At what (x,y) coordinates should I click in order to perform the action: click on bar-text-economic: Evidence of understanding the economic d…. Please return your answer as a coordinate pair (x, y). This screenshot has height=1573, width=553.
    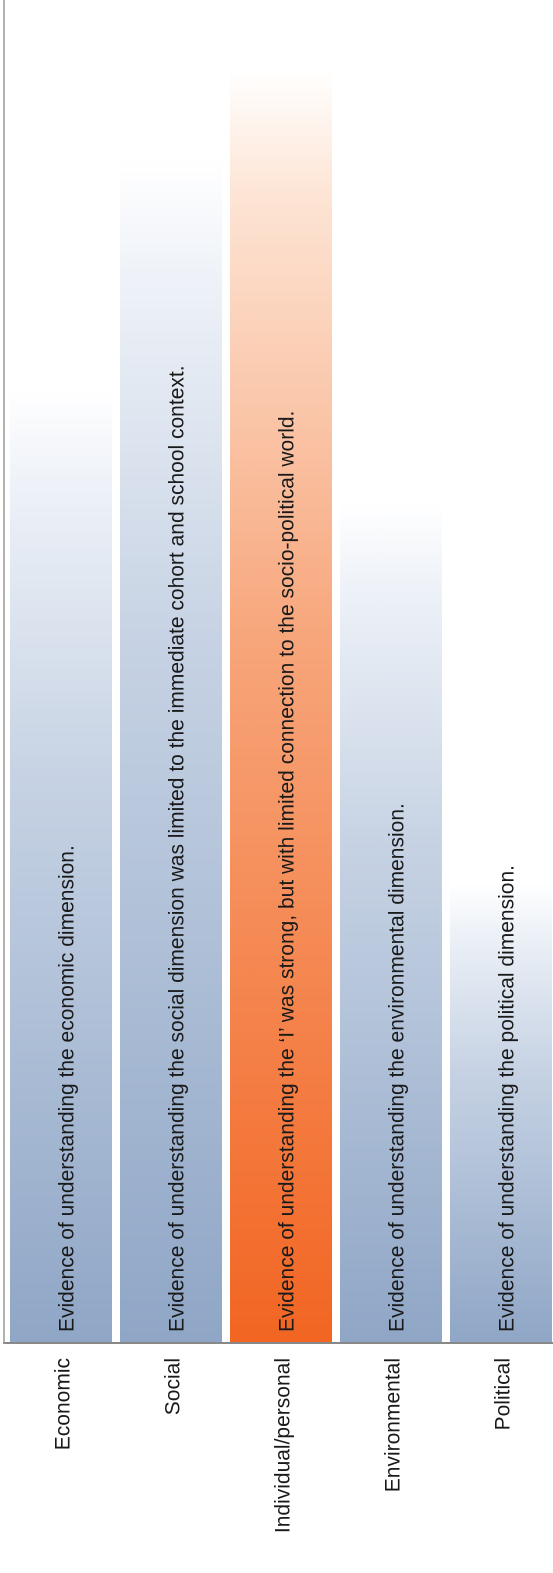
    Looking at the image, I should click on (67, 1088).